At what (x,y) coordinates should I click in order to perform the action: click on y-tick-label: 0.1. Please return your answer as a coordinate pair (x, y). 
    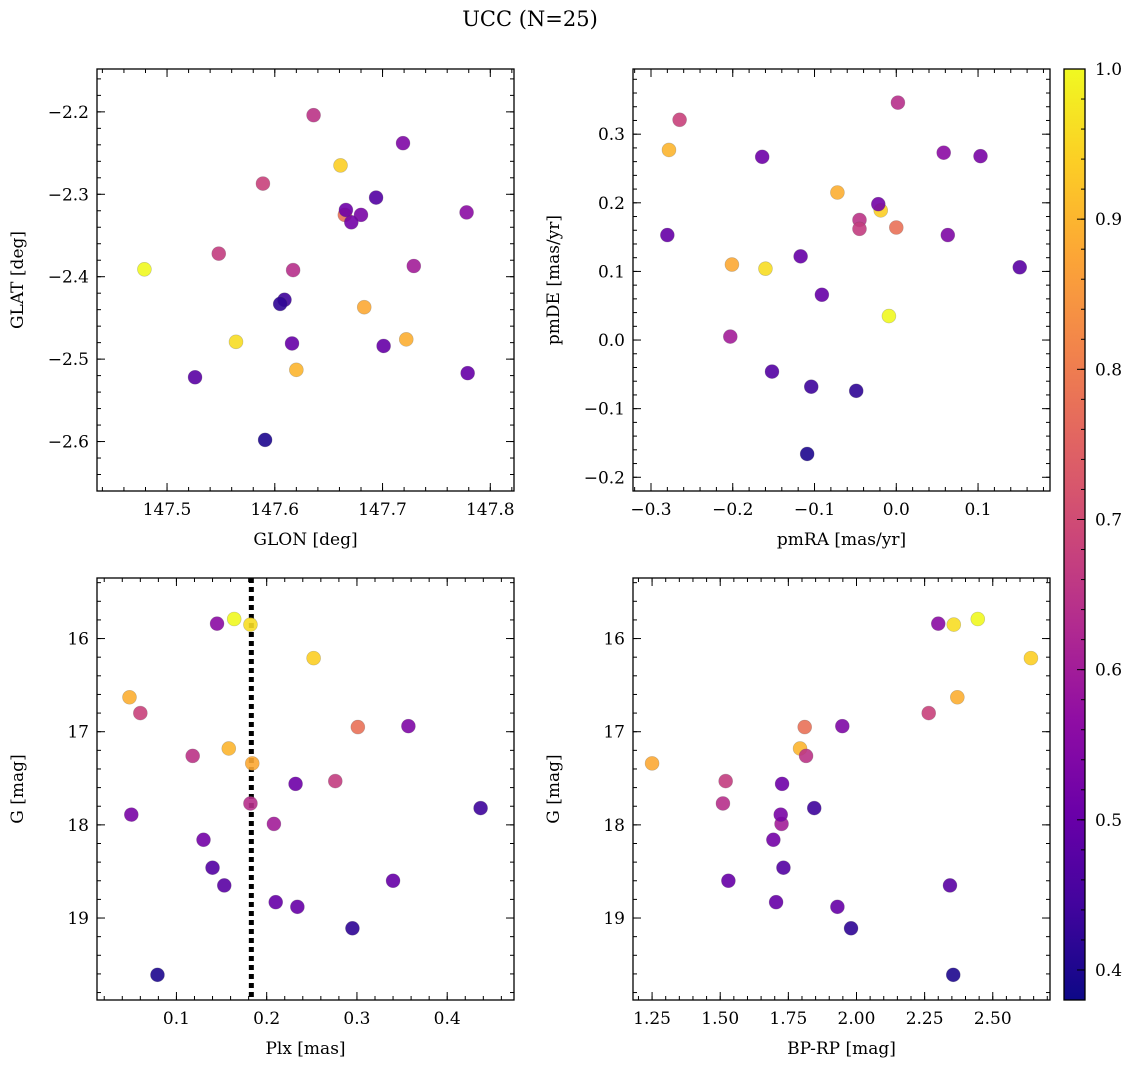
    Looking at the image, I should click on (611, 272).